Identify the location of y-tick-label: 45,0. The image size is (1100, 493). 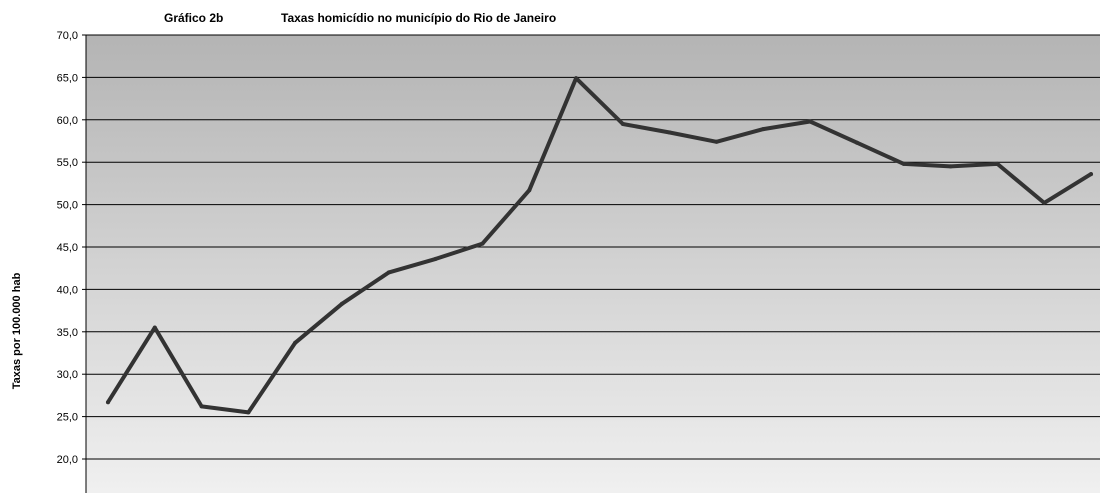
(67, 248).